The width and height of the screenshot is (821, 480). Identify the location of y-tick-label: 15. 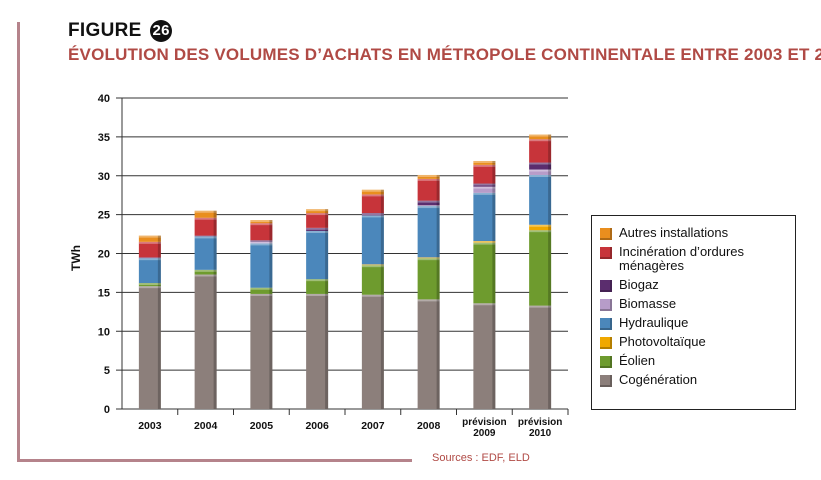
(104, 293).